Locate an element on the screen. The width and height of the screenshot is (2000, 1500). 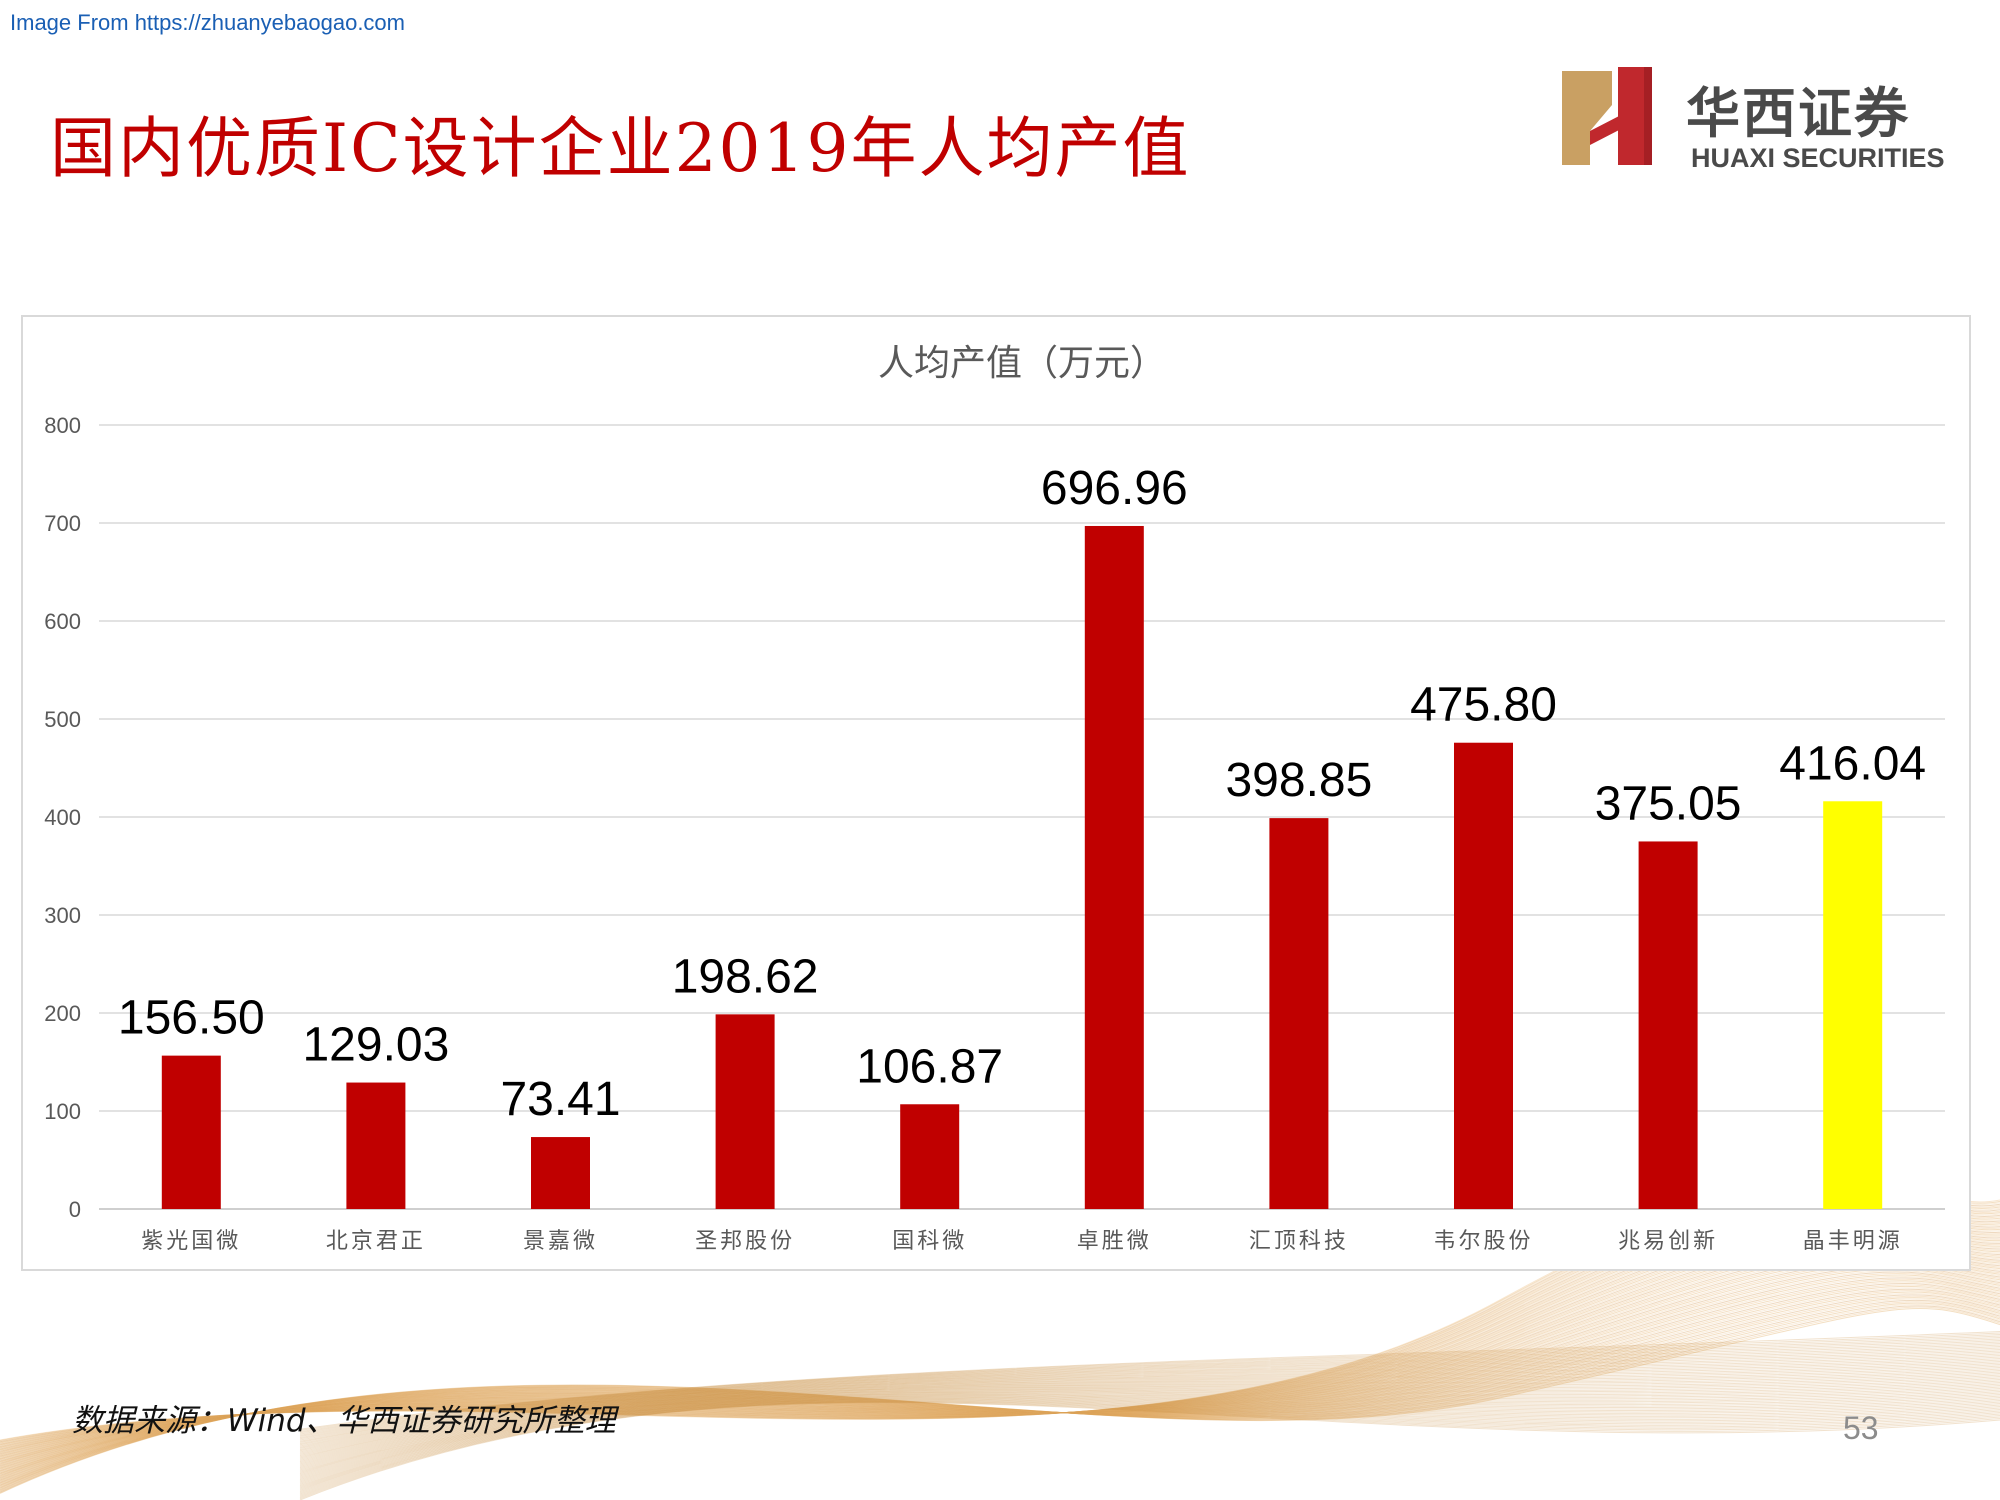
y-tick-label: 300 is located at coordinates (62, 915).